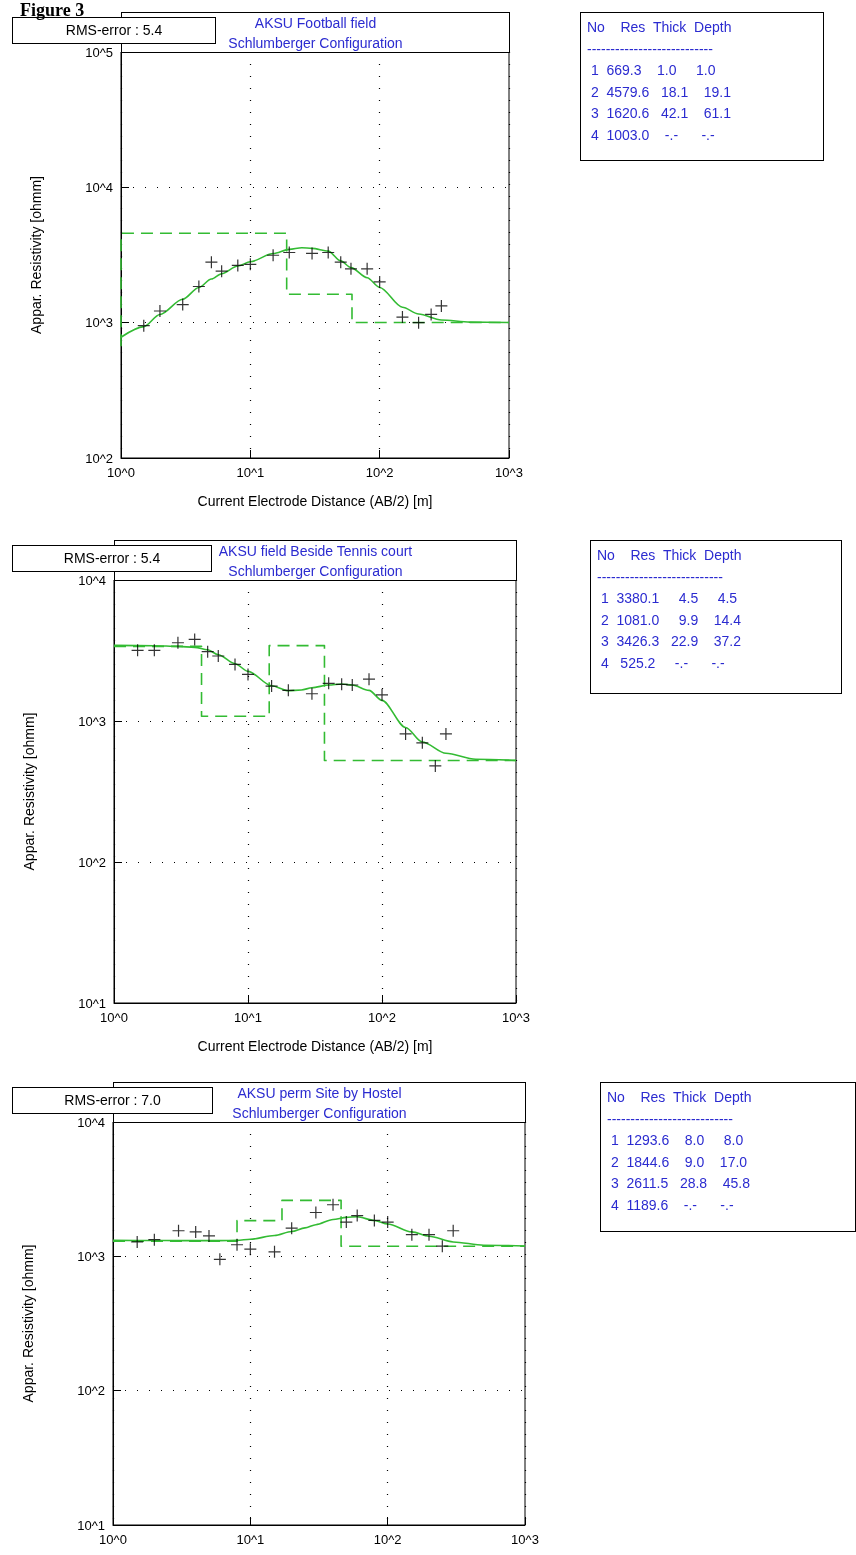 This screenshot has width=856, height=1555. I want to click on text: 3 1620.6 42.1 61.1, so click(660, 113).